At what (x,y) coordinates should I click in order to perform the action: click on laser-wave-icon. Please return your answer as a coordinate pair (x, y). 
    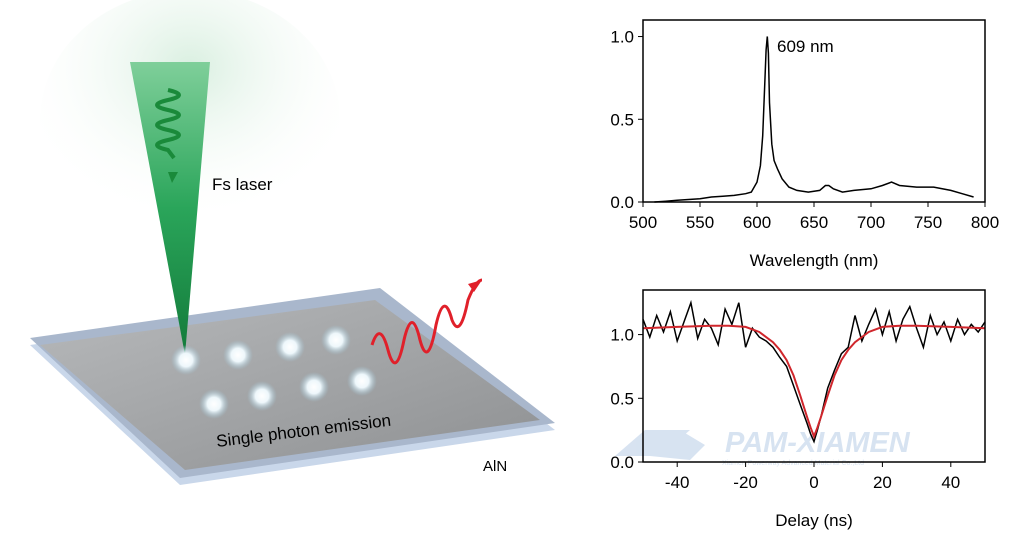
    Looking at the image, I should click on (168, 124).